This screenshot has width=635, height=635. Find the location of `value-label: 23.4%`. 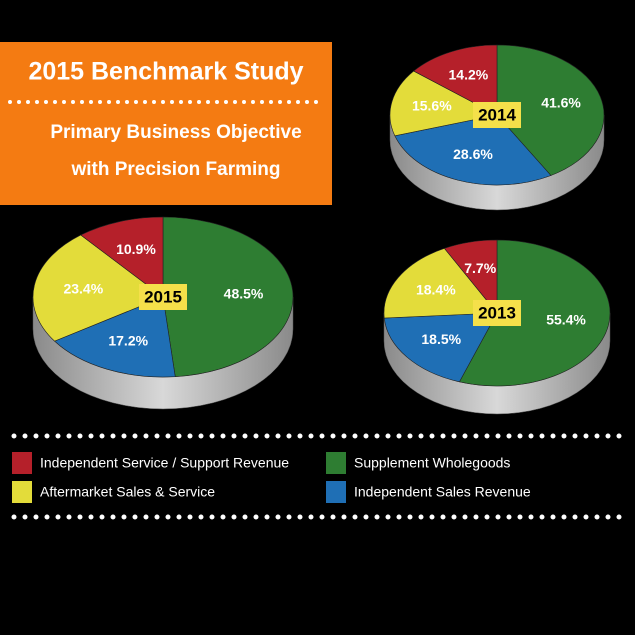

value-label: 23.4% is located at coordinates (83, 288).